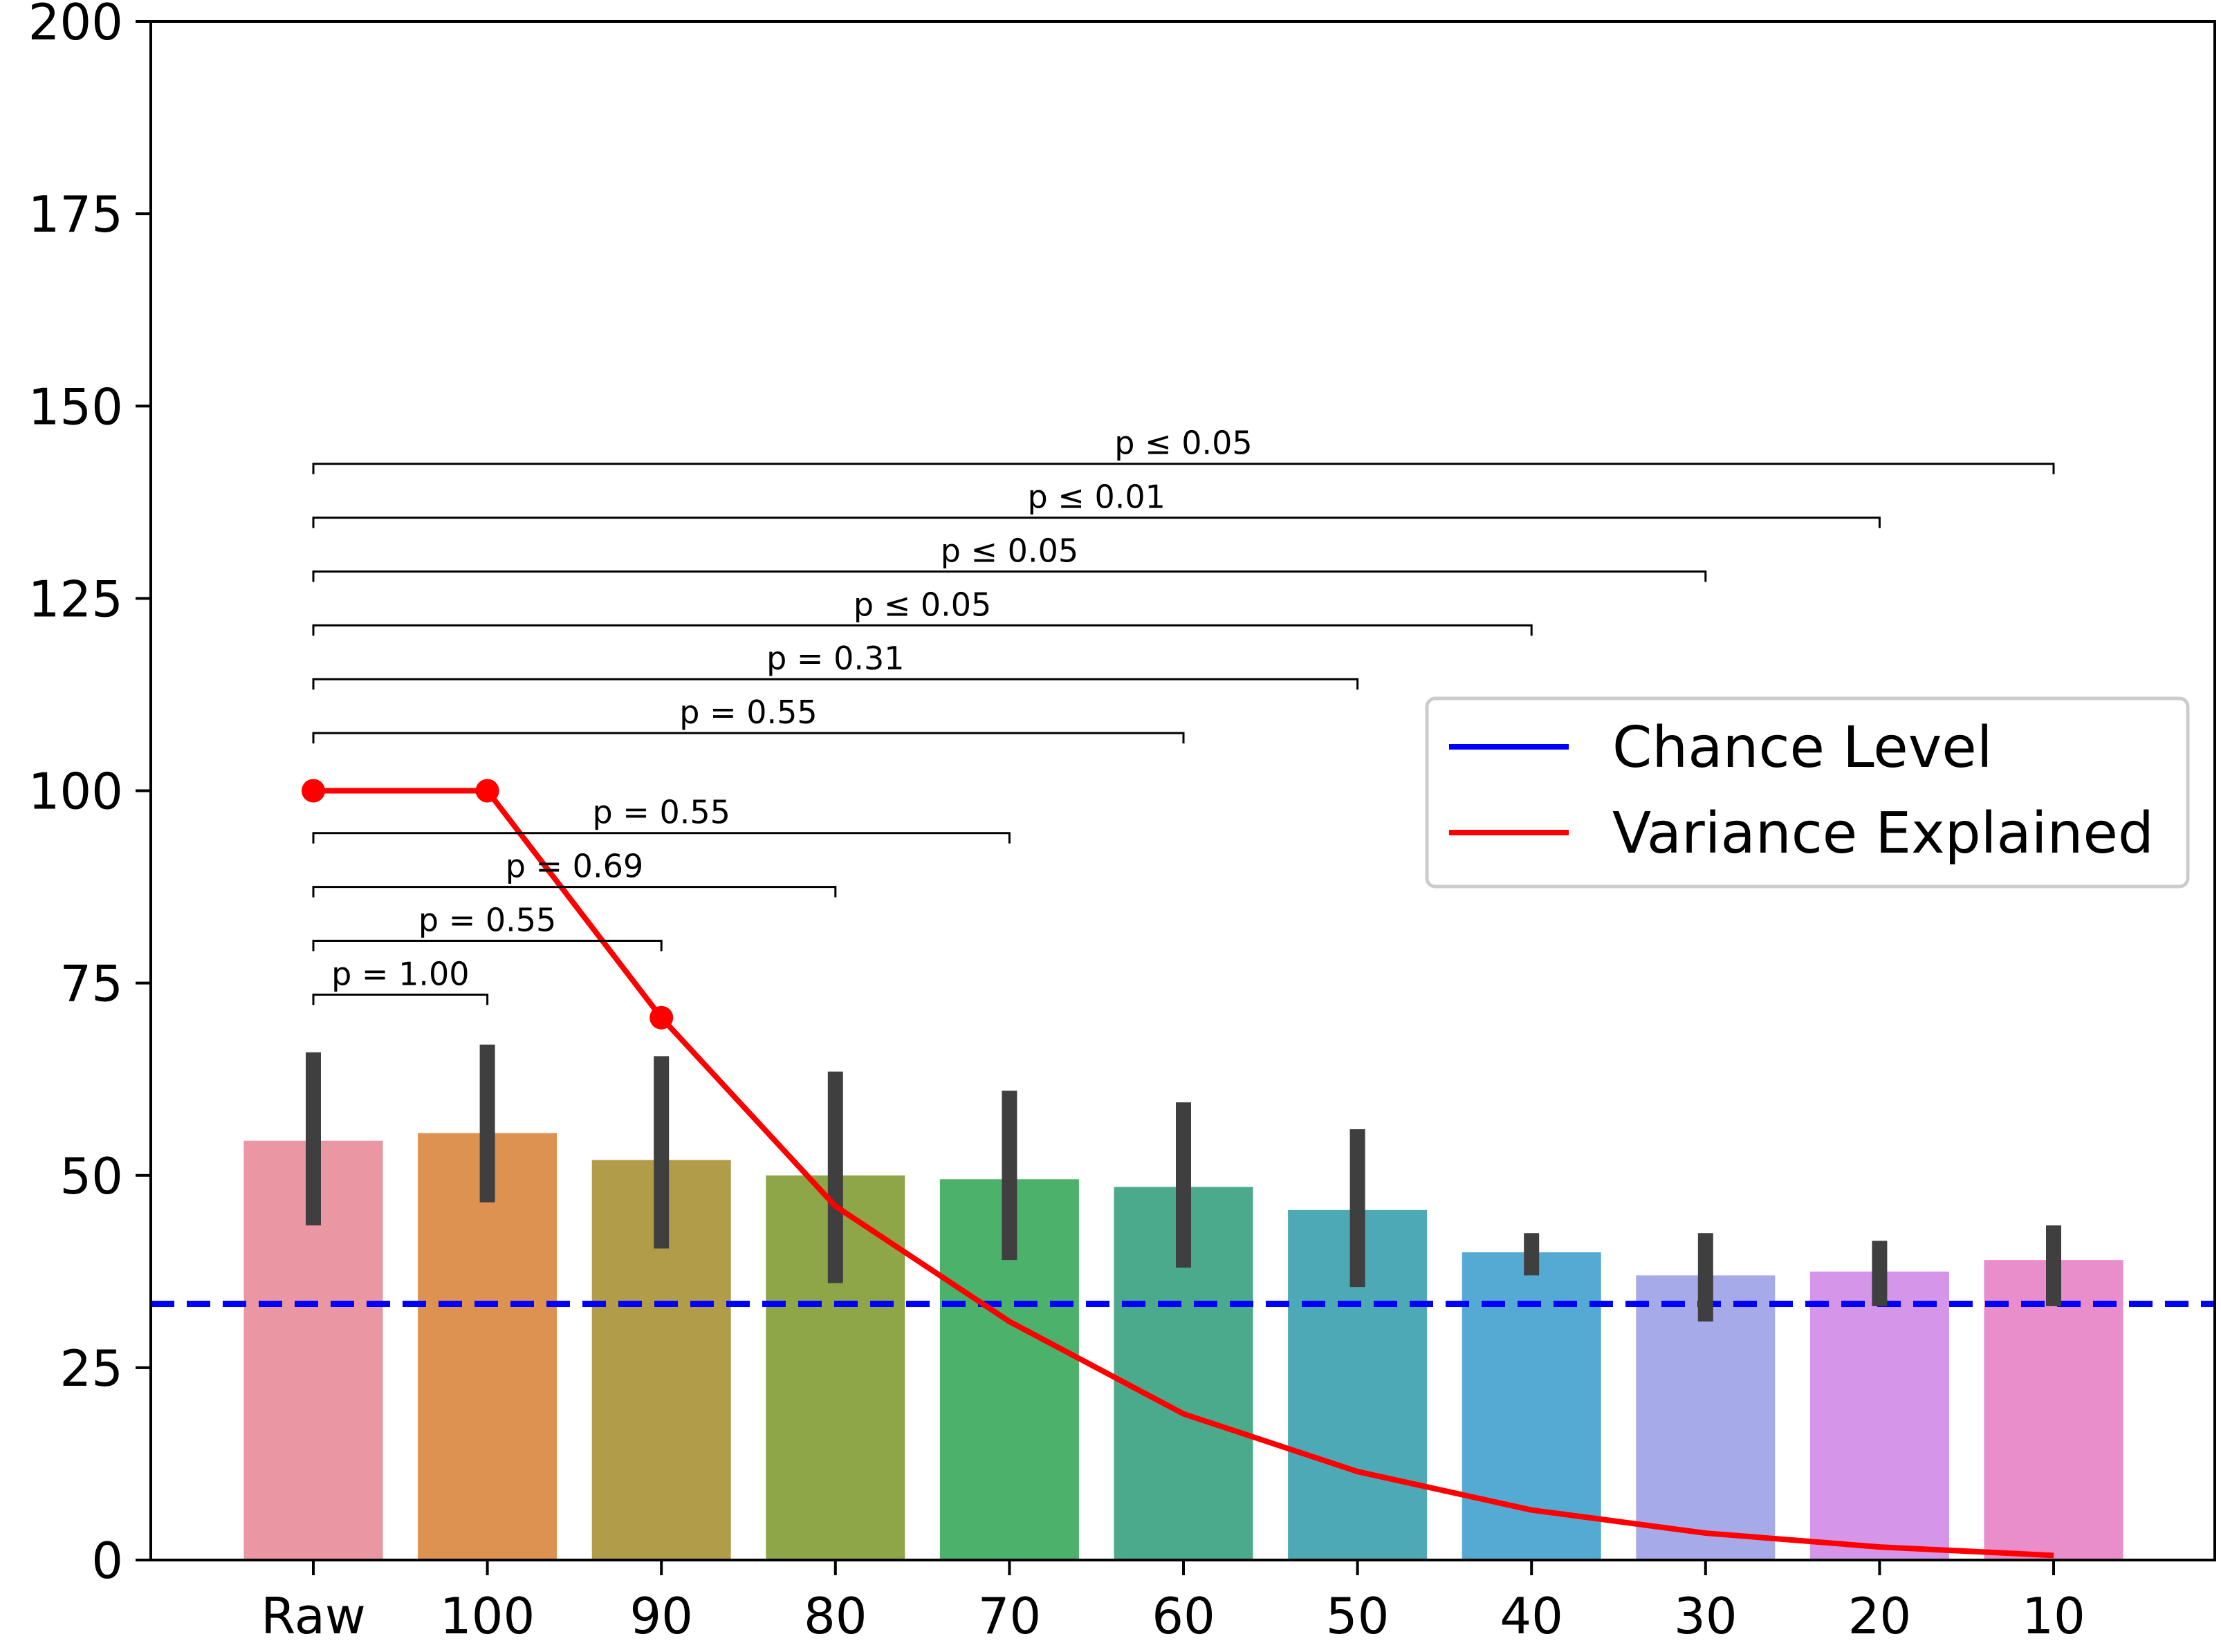  I want to click on y-tick-label-150: 150, so click(75, 407).